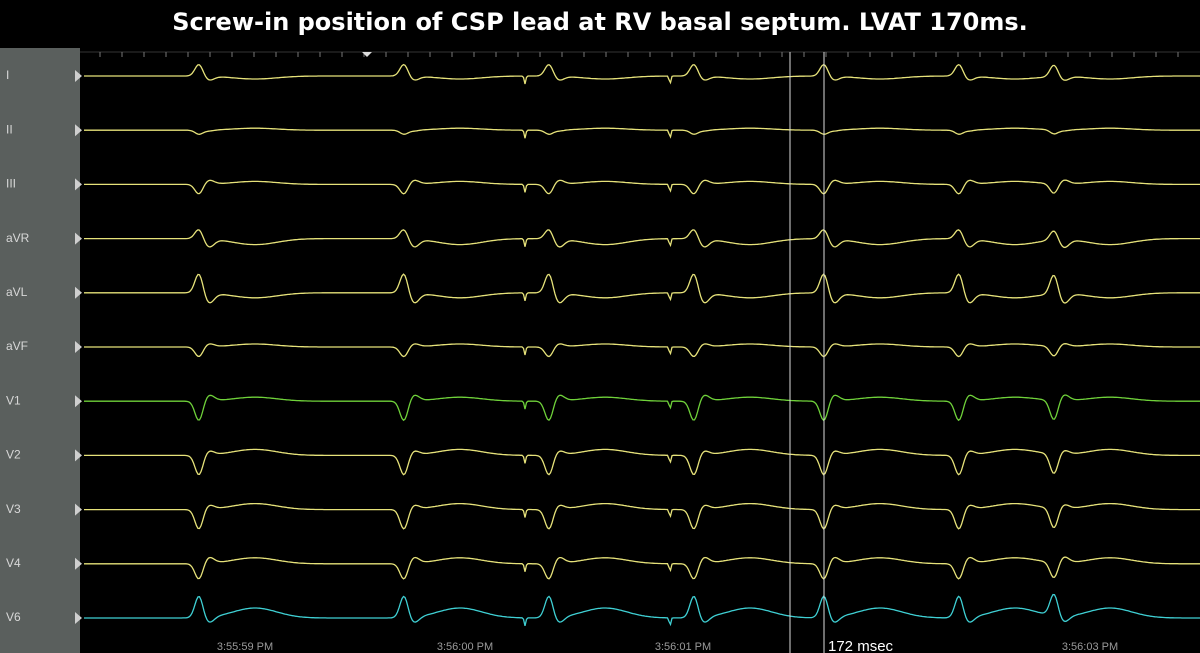 Image resolution: width=1200 pixels, height=653 pixels. I want to click on lead-label: aVR, so click(18, 238).